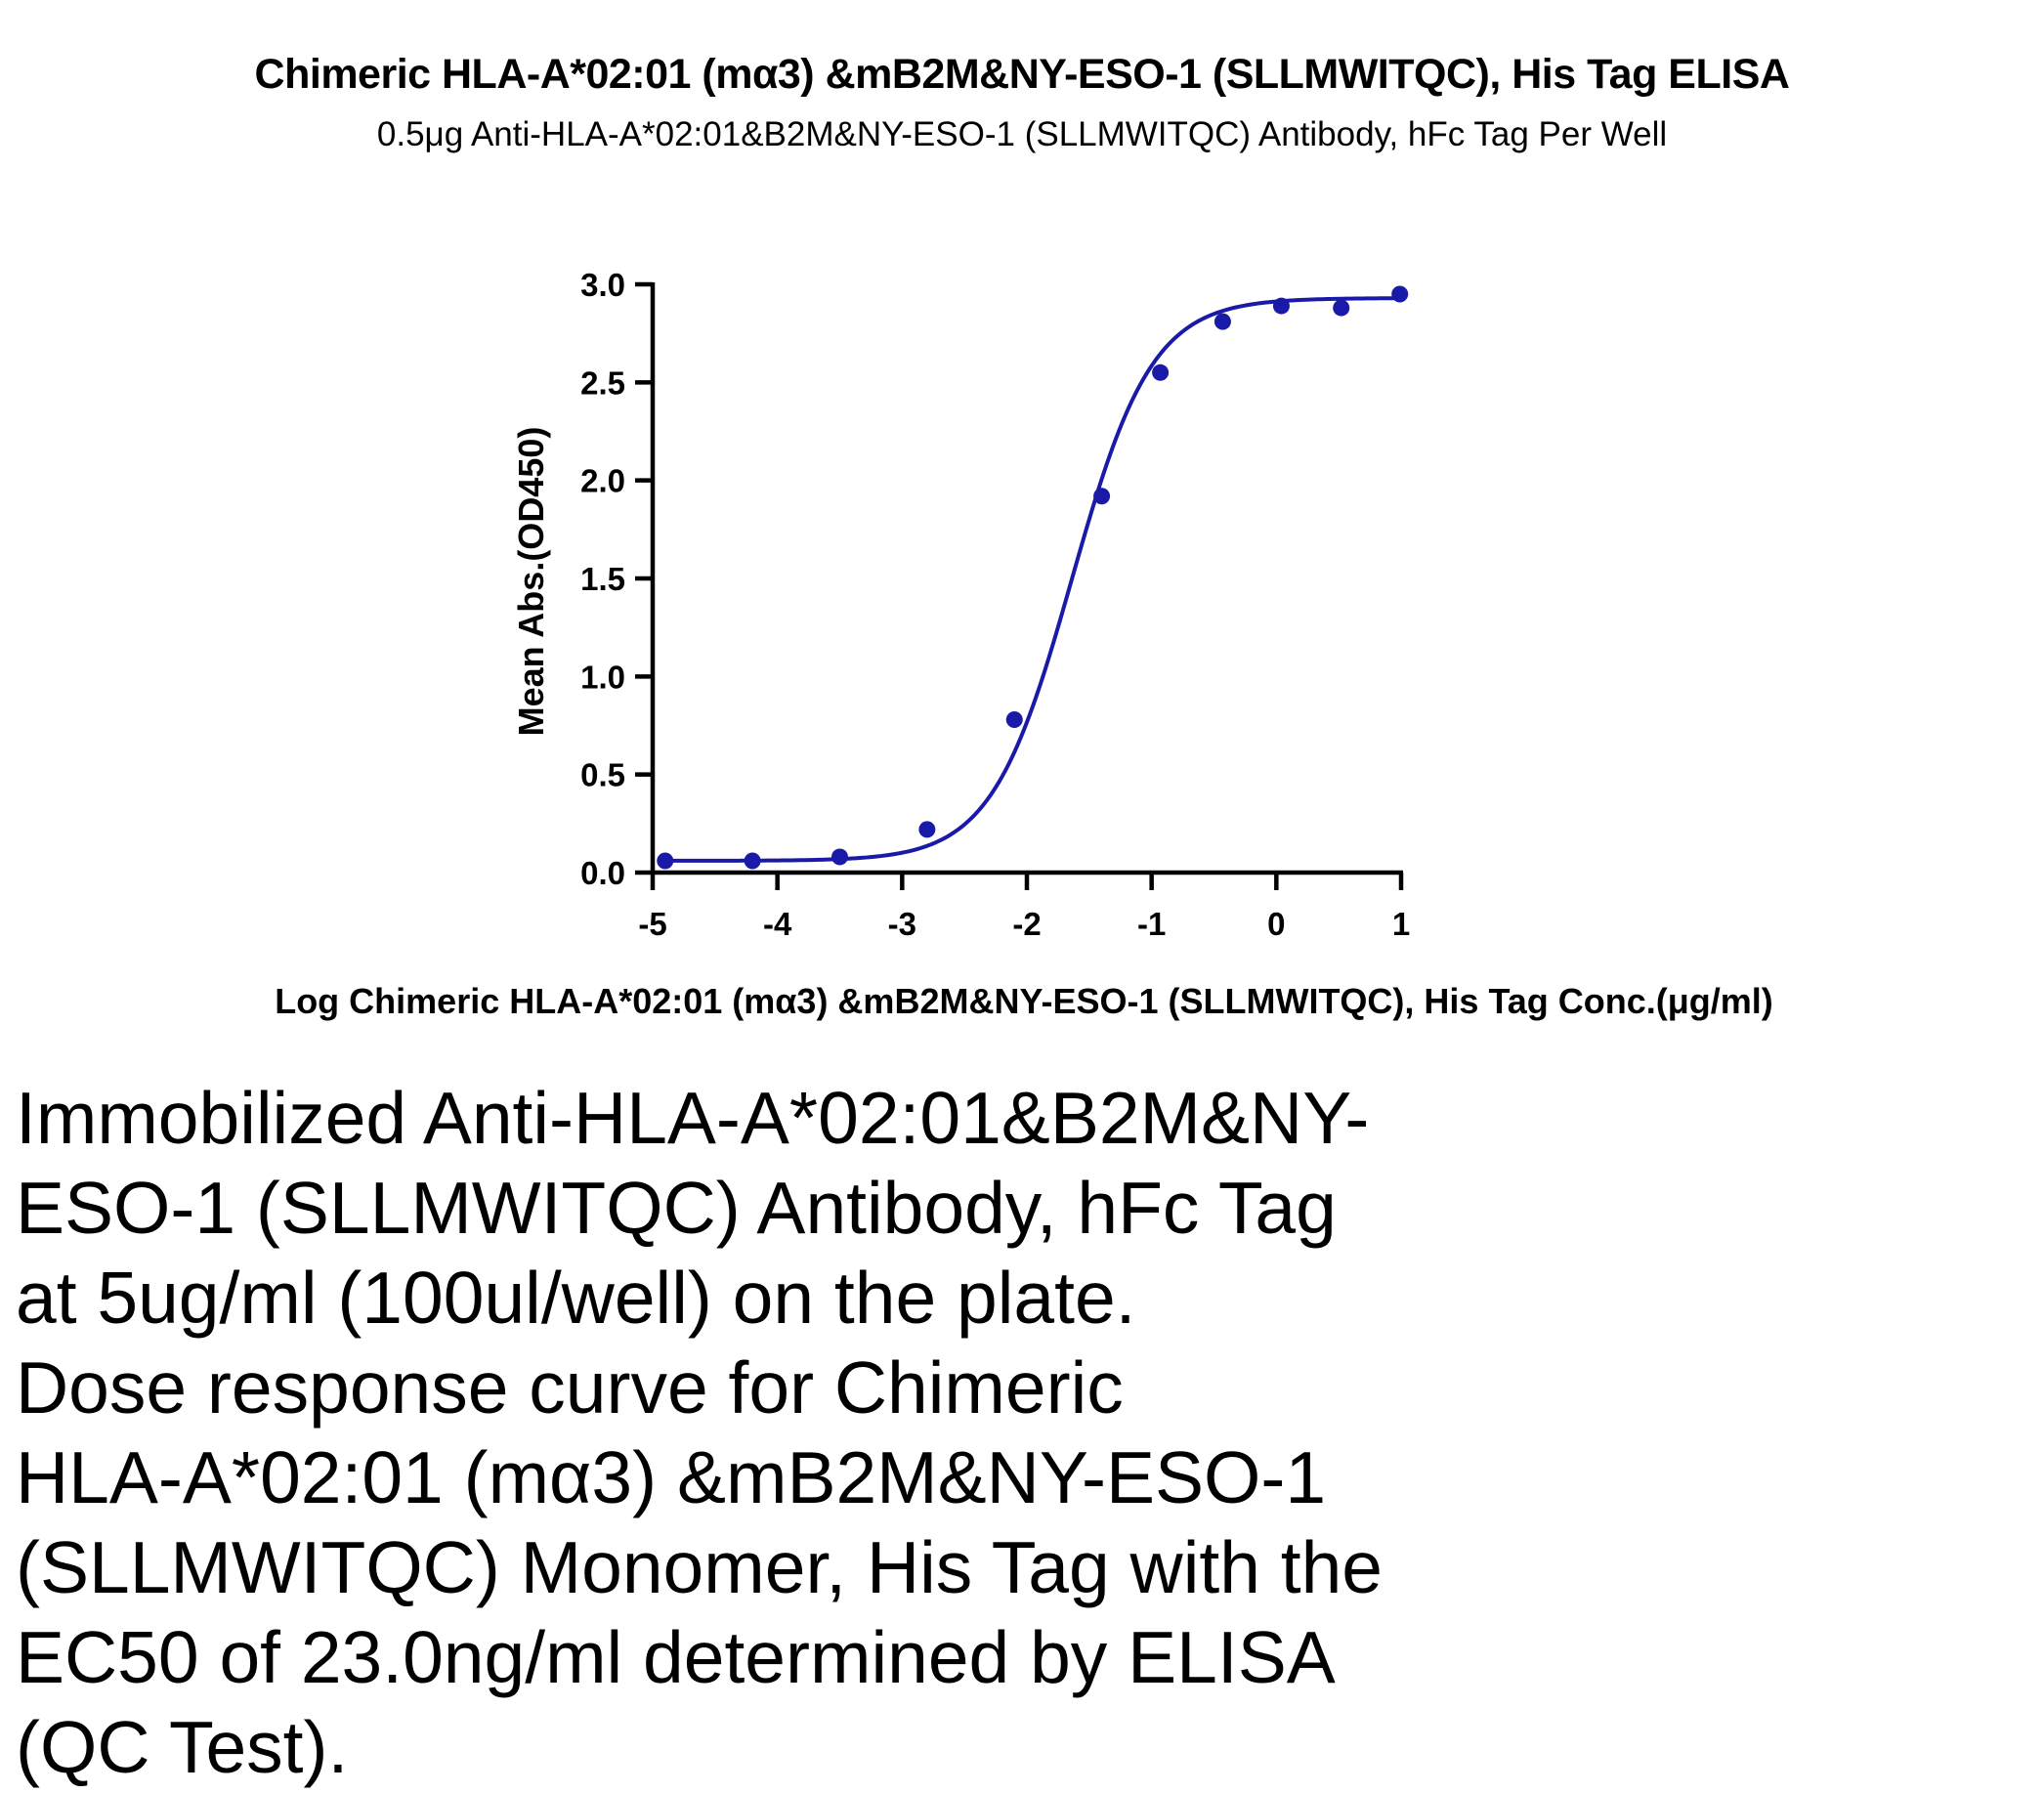 Image resolution: width=2044 pixels, height=1793 pixels. I want to click on y-tick-label: 3.0, so click(602, 285).